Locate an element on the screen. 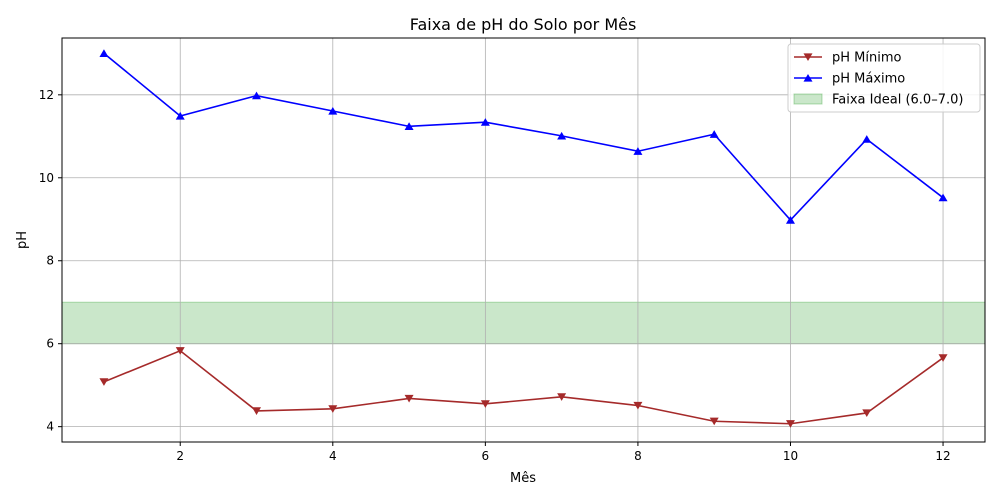 The height and width of the screenshot is (500, 1000). ideal-range-band is located at coordinates (523, 323).